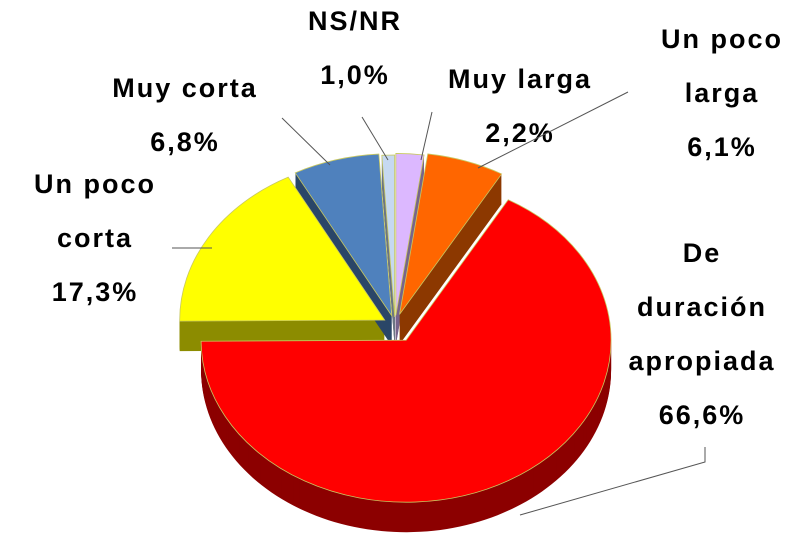  I want to click on slice-value: 17,3%, so click(95, 292).